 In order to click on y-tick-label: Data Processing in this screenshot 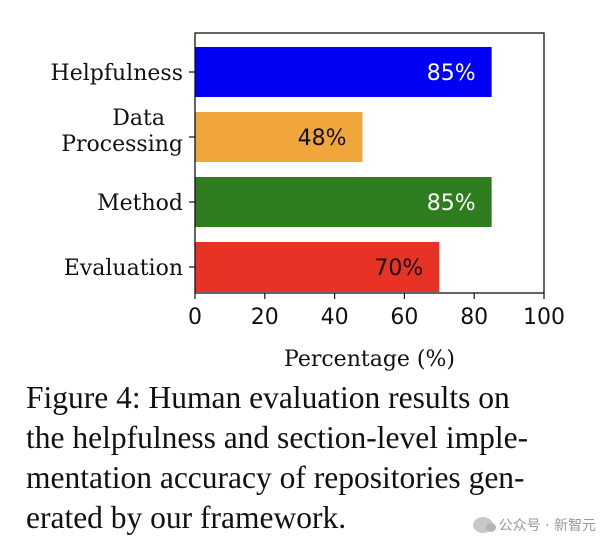, I will do `click(122, 131)`.